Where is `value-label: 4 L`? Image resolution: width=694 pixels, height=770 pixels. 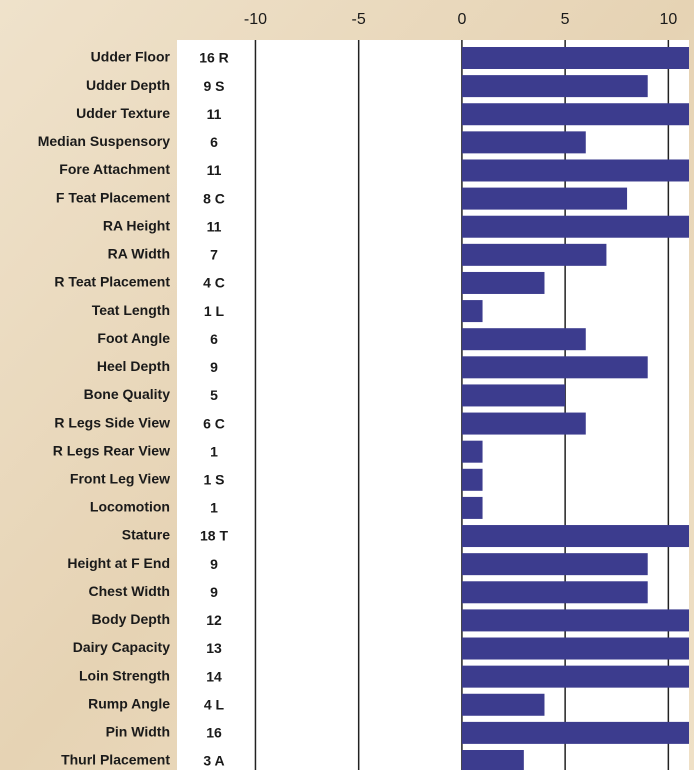
value-label: 4 L is located at coordinates (214, 704).